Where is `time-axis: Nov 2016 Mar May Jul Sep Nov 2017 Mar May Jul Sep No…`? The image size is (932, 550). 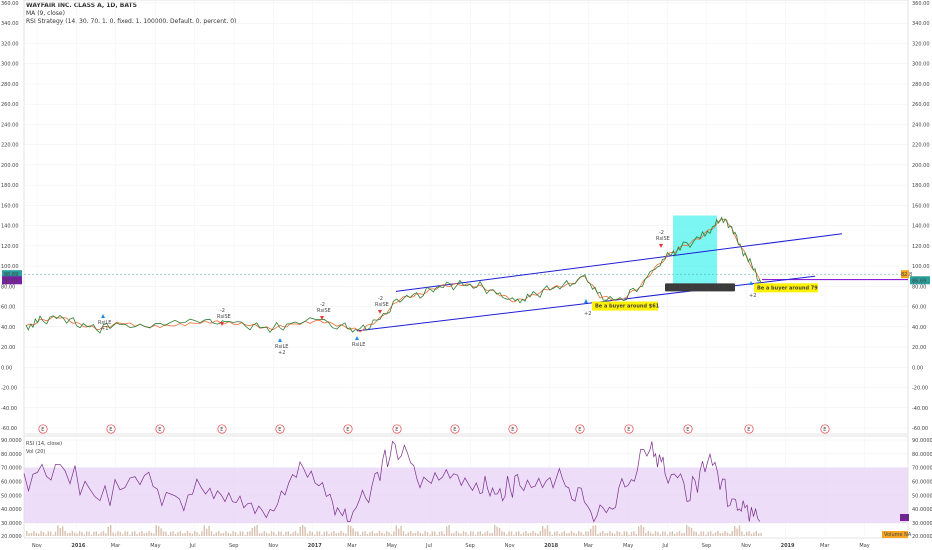 time-axis: Nov 2016 Mar May Jul Sep Nov 2017 Mar May Jul Sep No… is located at coordinates (451, 546).